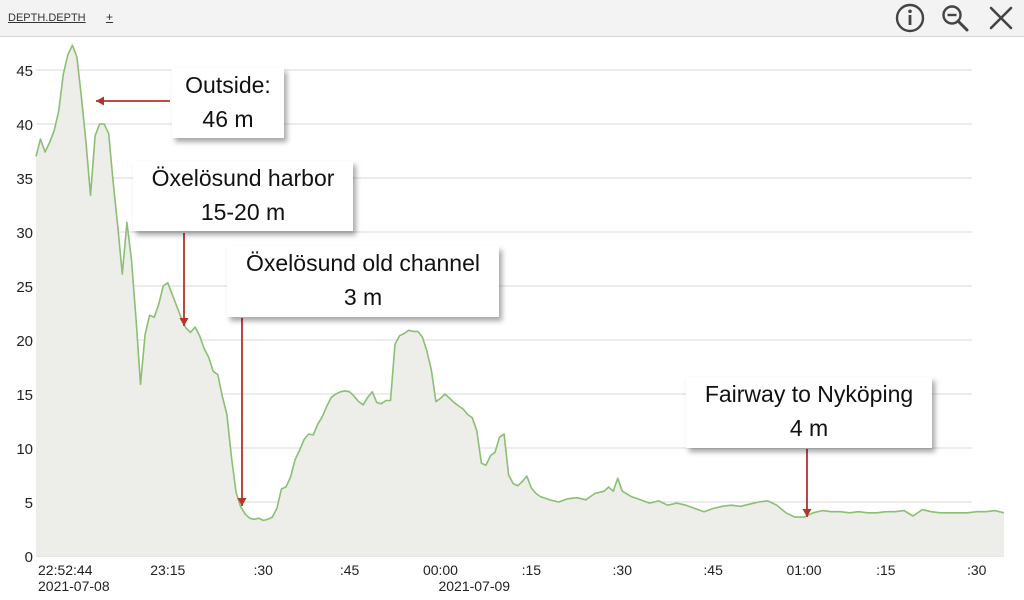 The image size is (1024, 600). I want to click on x-tick-date: 2021-07-08, so click(74, 586).